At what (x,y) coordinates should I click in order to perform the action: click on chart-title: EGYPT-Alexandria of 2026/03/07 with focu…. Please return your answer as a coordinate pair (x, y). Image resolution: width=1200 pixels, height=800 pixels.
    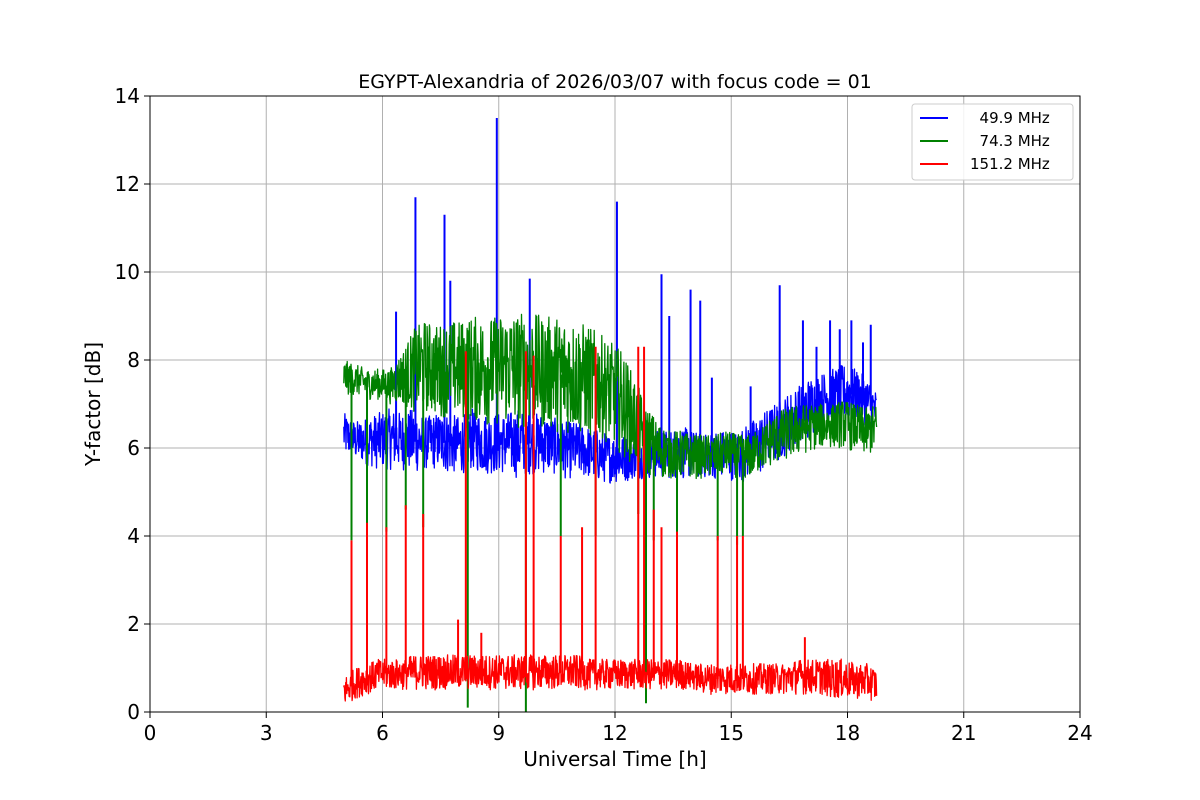
    Looking at the image, I should click on (615, 82).